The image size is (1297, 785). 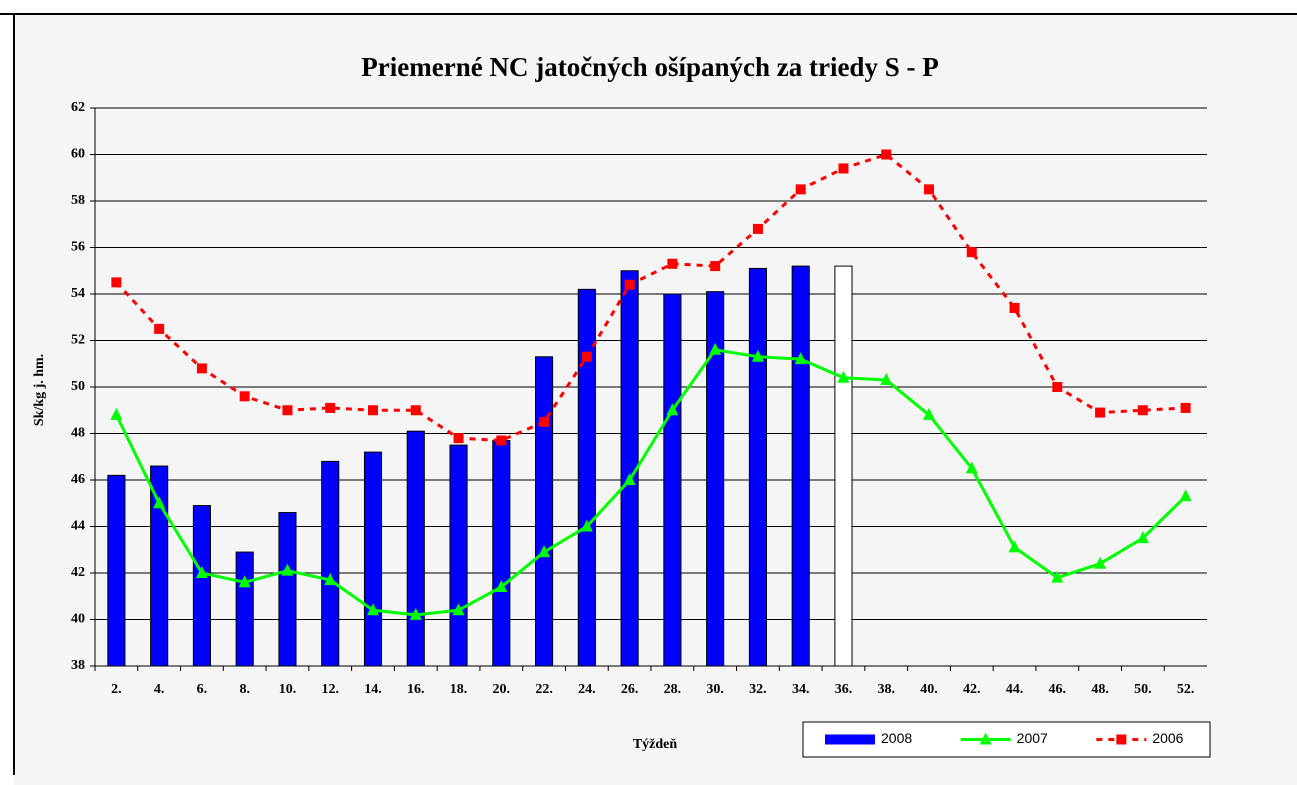 I want to click on x-tick-label: 26., so click(x=630, y=689).